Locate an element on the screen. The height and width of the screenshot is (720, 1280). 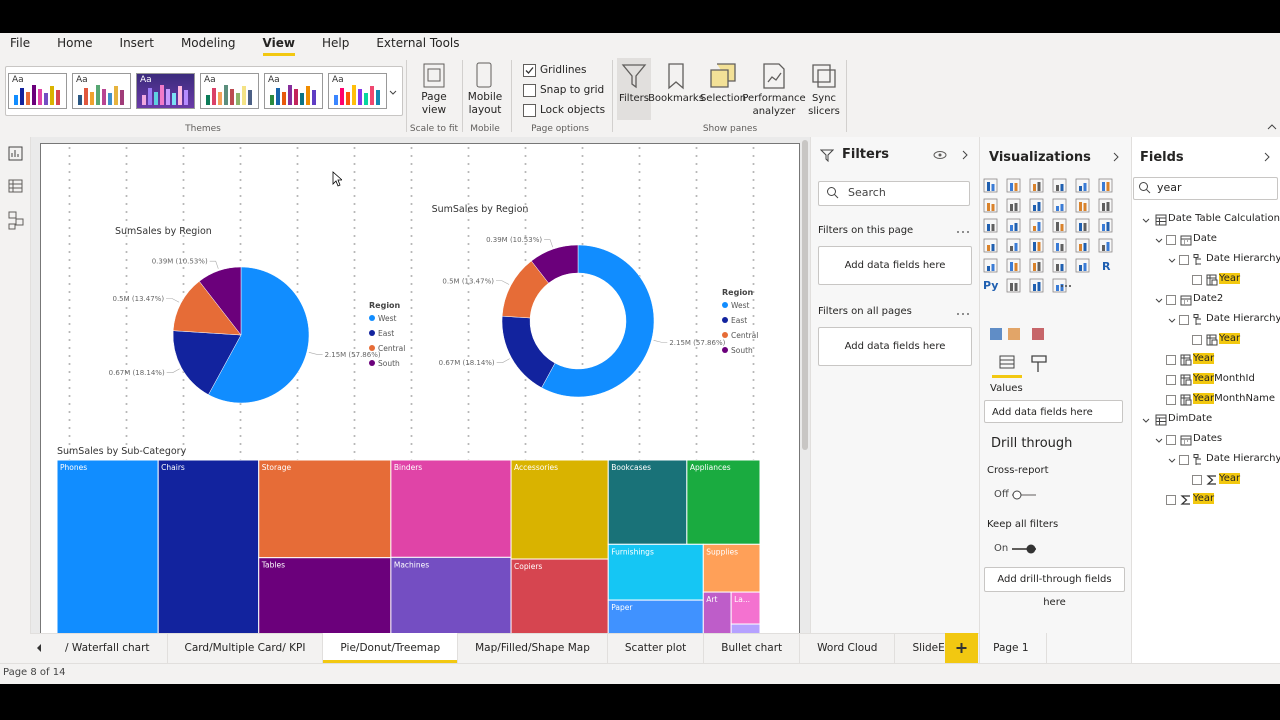
drop-zone: Add drill-through fields here is located at coordinates (1054, 587).